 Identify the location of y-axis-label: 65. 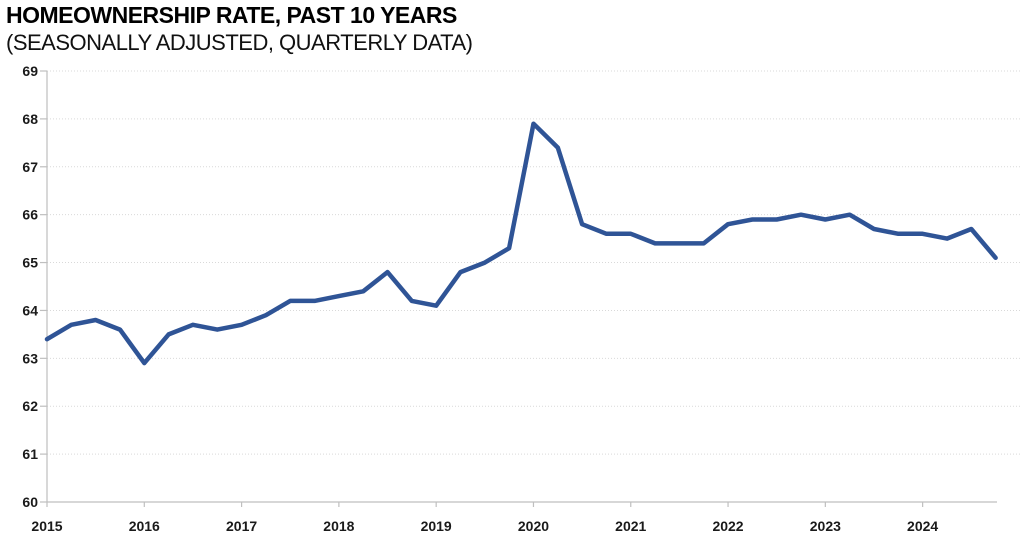
(30, 263).